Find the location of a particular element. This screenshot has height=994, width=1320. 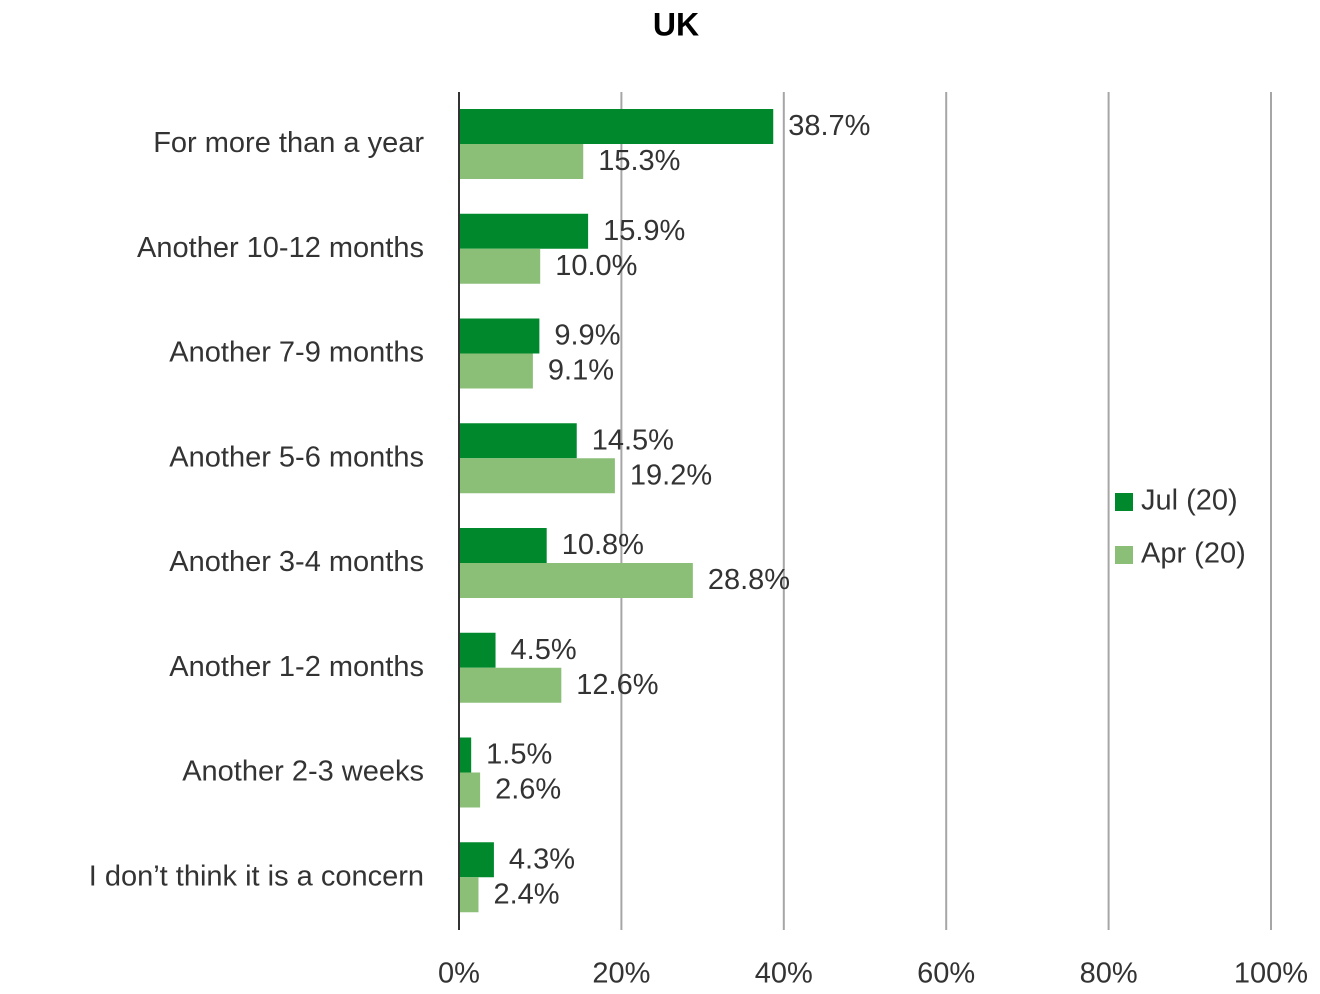

legend-label: Apr (20) is located at coordinates (1193, 554).